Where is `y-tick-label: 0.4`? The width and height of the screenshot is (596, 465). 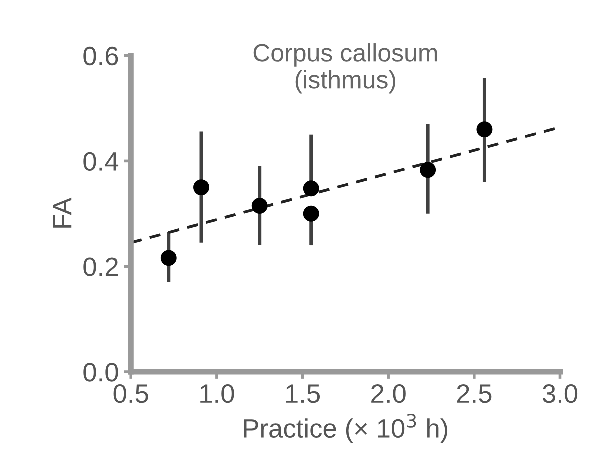
y-tick-label: 0.4 is located at coordinates (101, 162).